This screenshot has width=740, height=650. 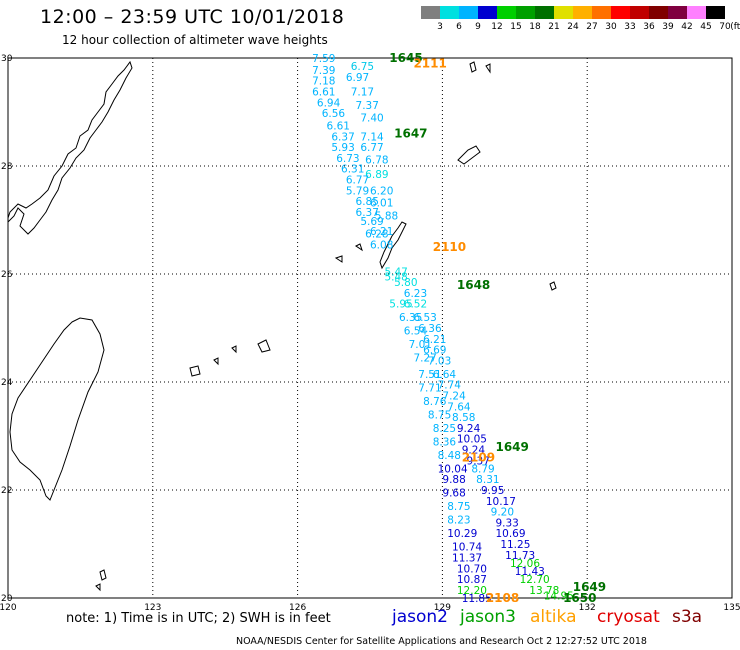 I want to click on swh-label: 11.37, so click(x=467, y=559).